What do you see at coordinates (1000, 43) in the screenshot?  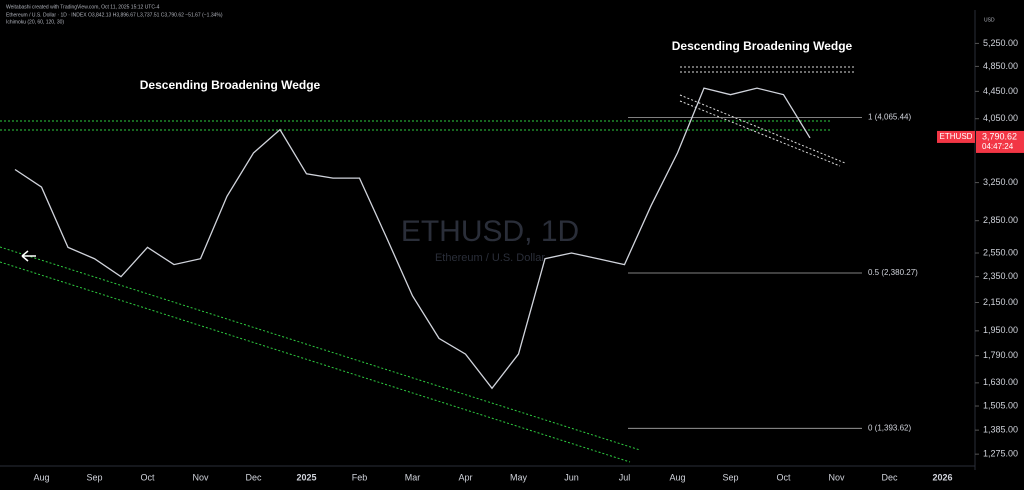 I see `y-tick-label: 5,250.00` at bounding box center [1000, 43].